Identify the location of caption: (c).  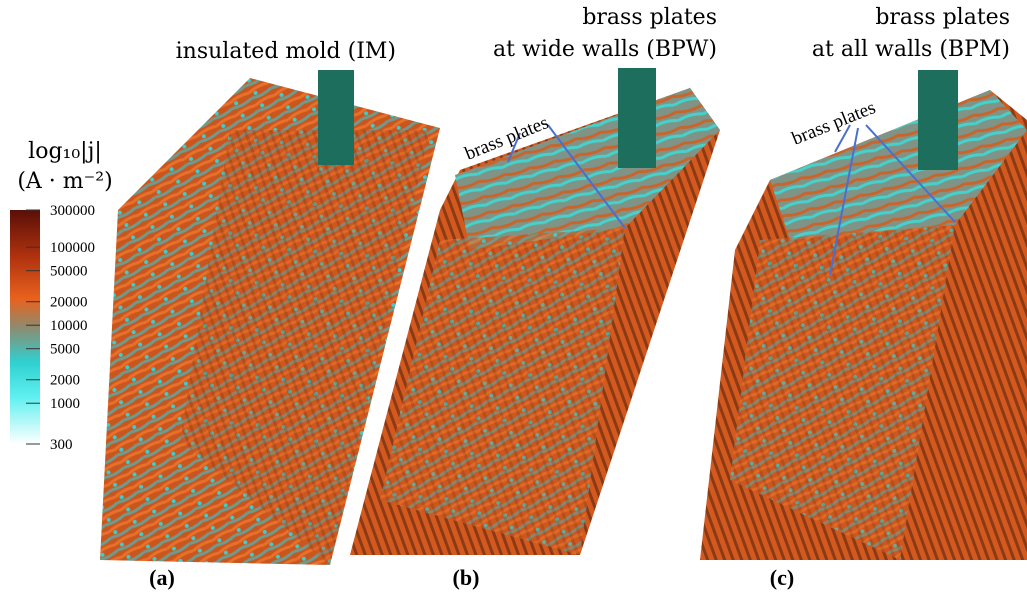
(782, 577).